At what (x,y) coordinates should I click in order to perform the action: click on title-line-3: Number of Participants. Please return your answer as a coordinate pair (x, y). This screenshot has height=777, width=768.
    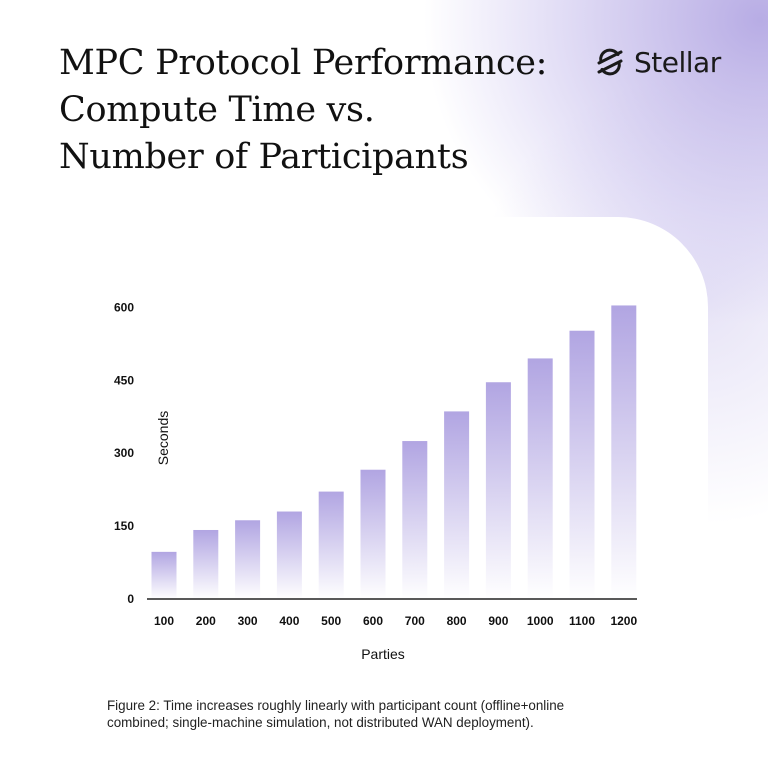
    Looking at the image, I should click on (264, 157).